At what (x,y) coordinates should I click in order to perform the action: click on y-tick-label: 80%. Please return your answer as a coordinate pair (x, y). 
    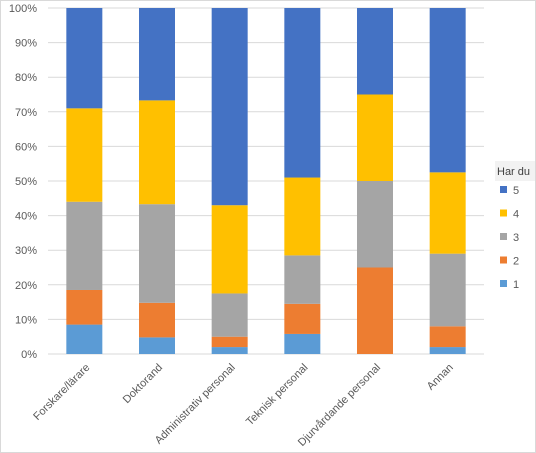
    Looking at the image, I should click on (26, 78).